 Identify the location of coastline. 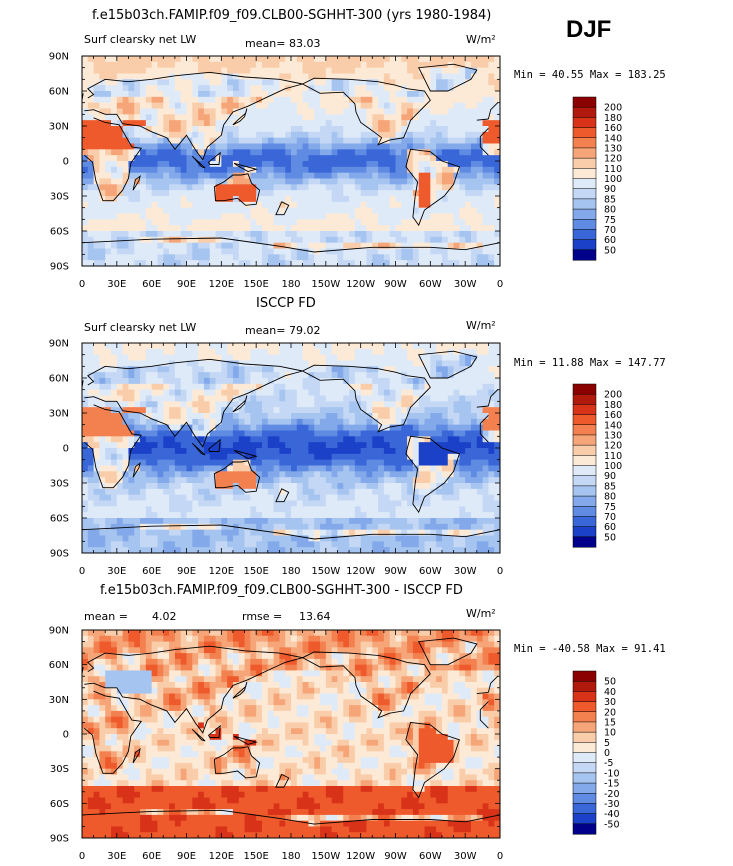
(484, 141).